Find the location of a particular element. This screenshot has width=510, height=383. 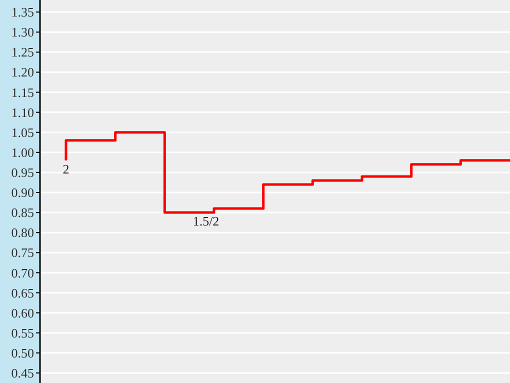

y-tick-label: 0.70 is located at coordinates (22, 272).